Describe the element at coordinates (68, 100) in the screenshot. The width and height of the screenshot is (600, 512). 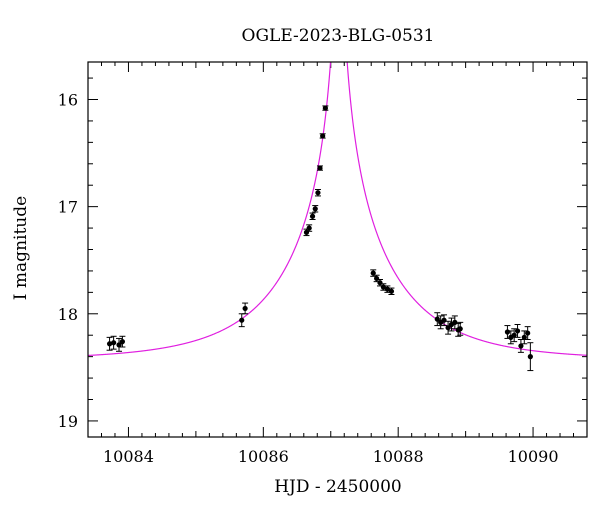
I see `y-tick-label: 16` at that location.